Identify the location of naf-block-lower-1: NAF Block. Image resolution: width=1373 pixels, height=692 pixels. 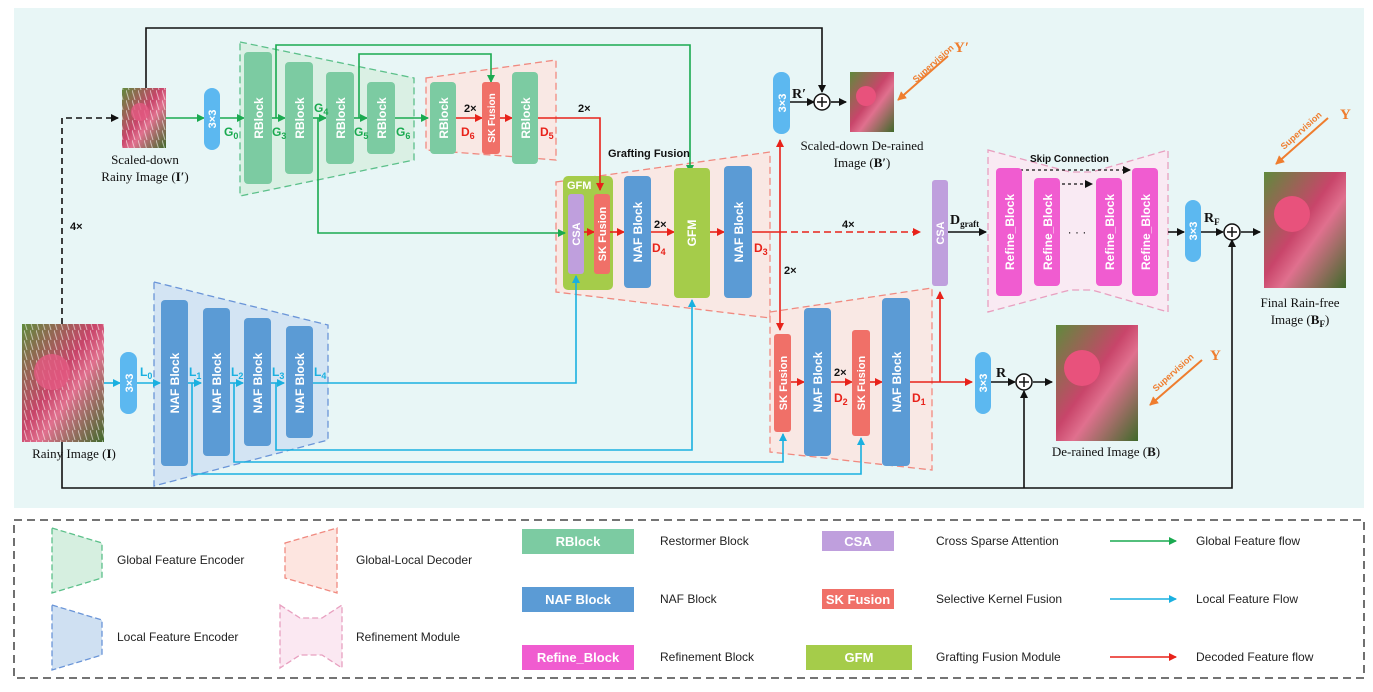
(817, 382).